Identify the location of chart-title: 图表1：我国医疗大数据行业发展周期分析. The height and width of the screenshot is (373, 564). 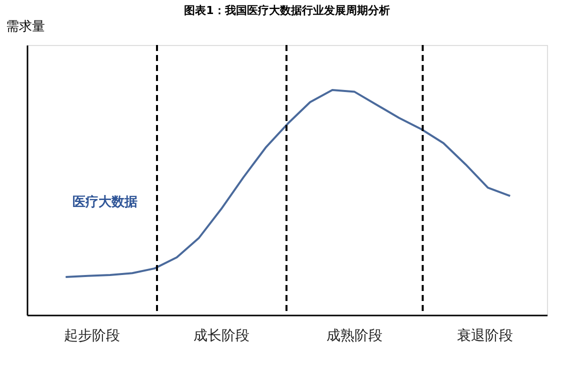
(287, 10).